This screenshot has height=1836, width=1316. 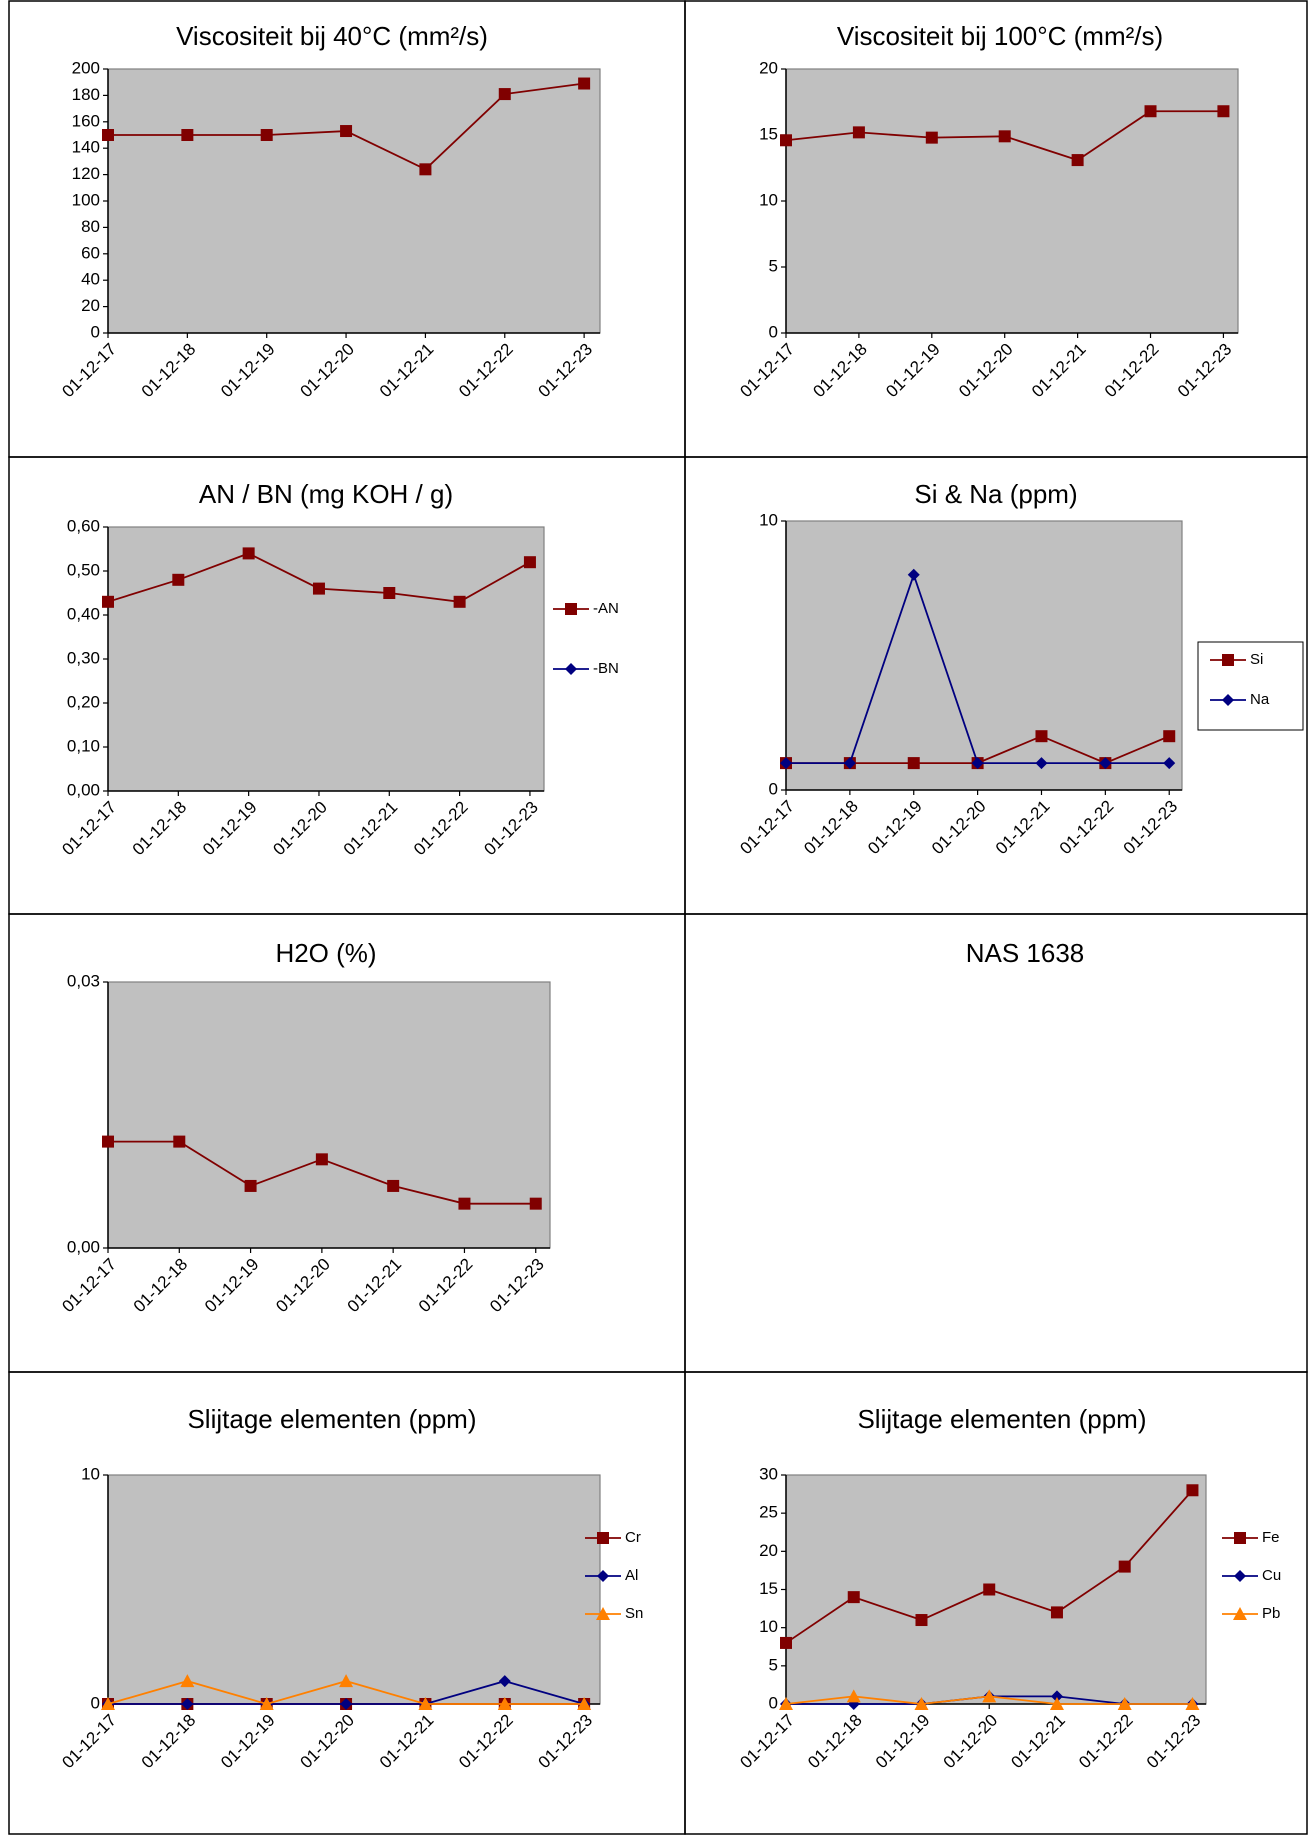 I want to click on x-tick-label: 01-12-22, so click(x=486, y=1742).